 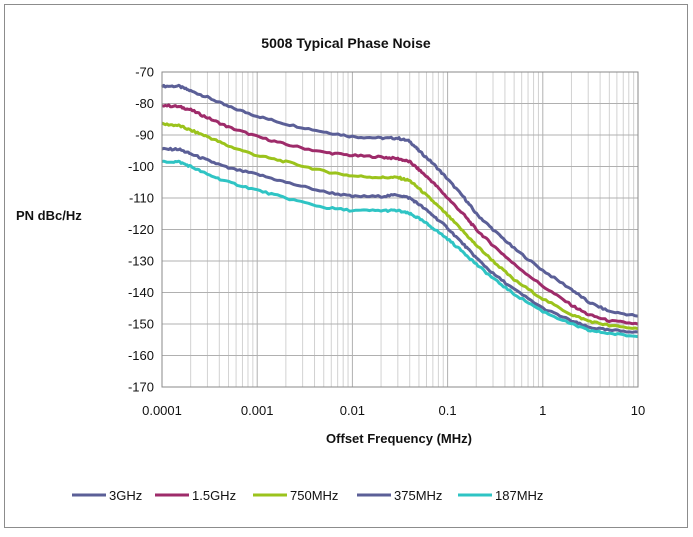 I want to click on legend-label: 187MHz, so click(x=519, y=495).